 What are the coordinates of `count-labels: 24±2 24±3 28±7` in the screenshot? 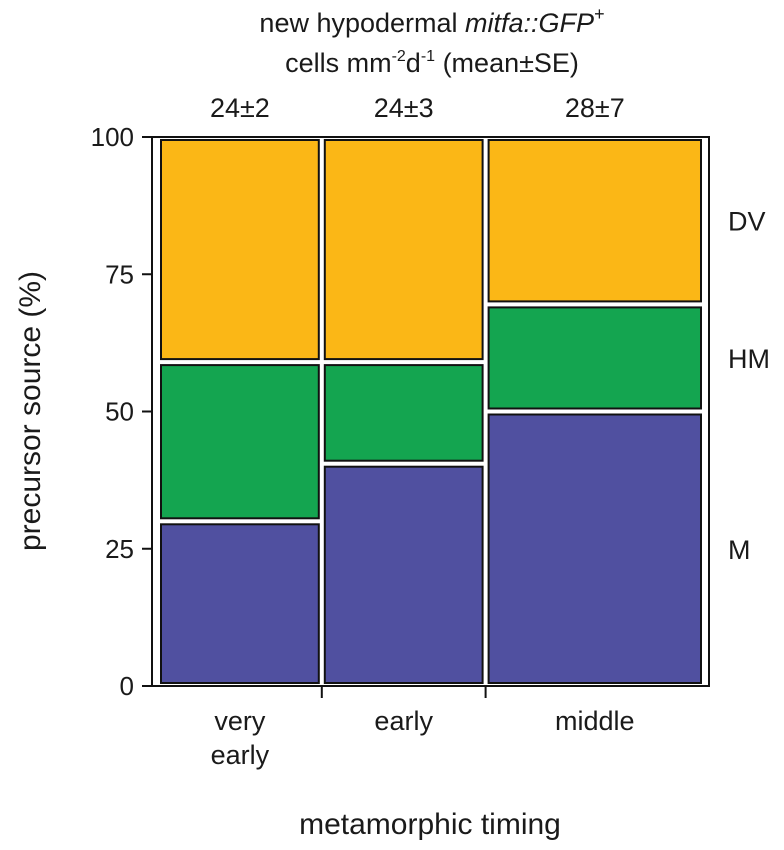 It's located at (417, 108).